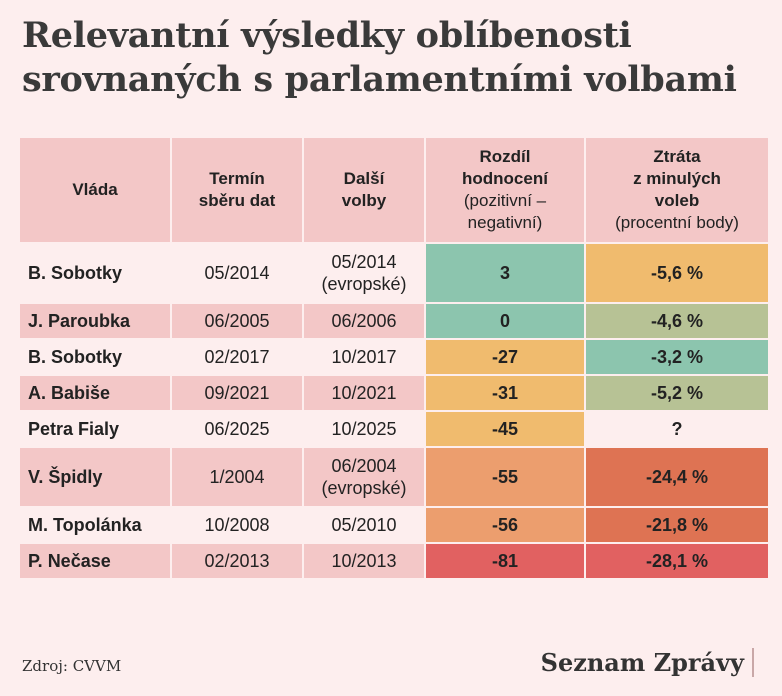 The image size is (782, 696). What do you see at coordinates (364, 273) in the screenshot?
I see `cell-dalsi-volby: 05/2014 (evropské)` at bounding box center [364, 273].